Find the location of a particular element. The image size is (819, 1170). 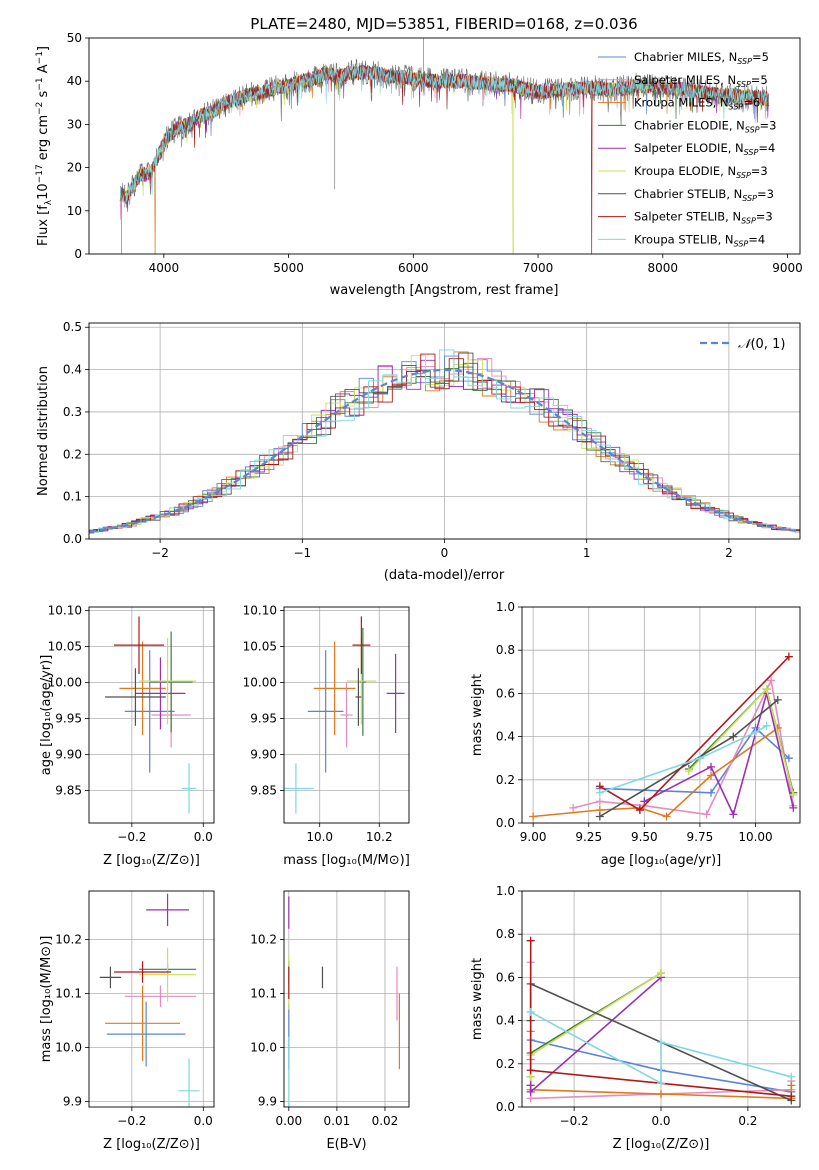

y-tick-label: 10.10 is located at coordinates (65, 611).